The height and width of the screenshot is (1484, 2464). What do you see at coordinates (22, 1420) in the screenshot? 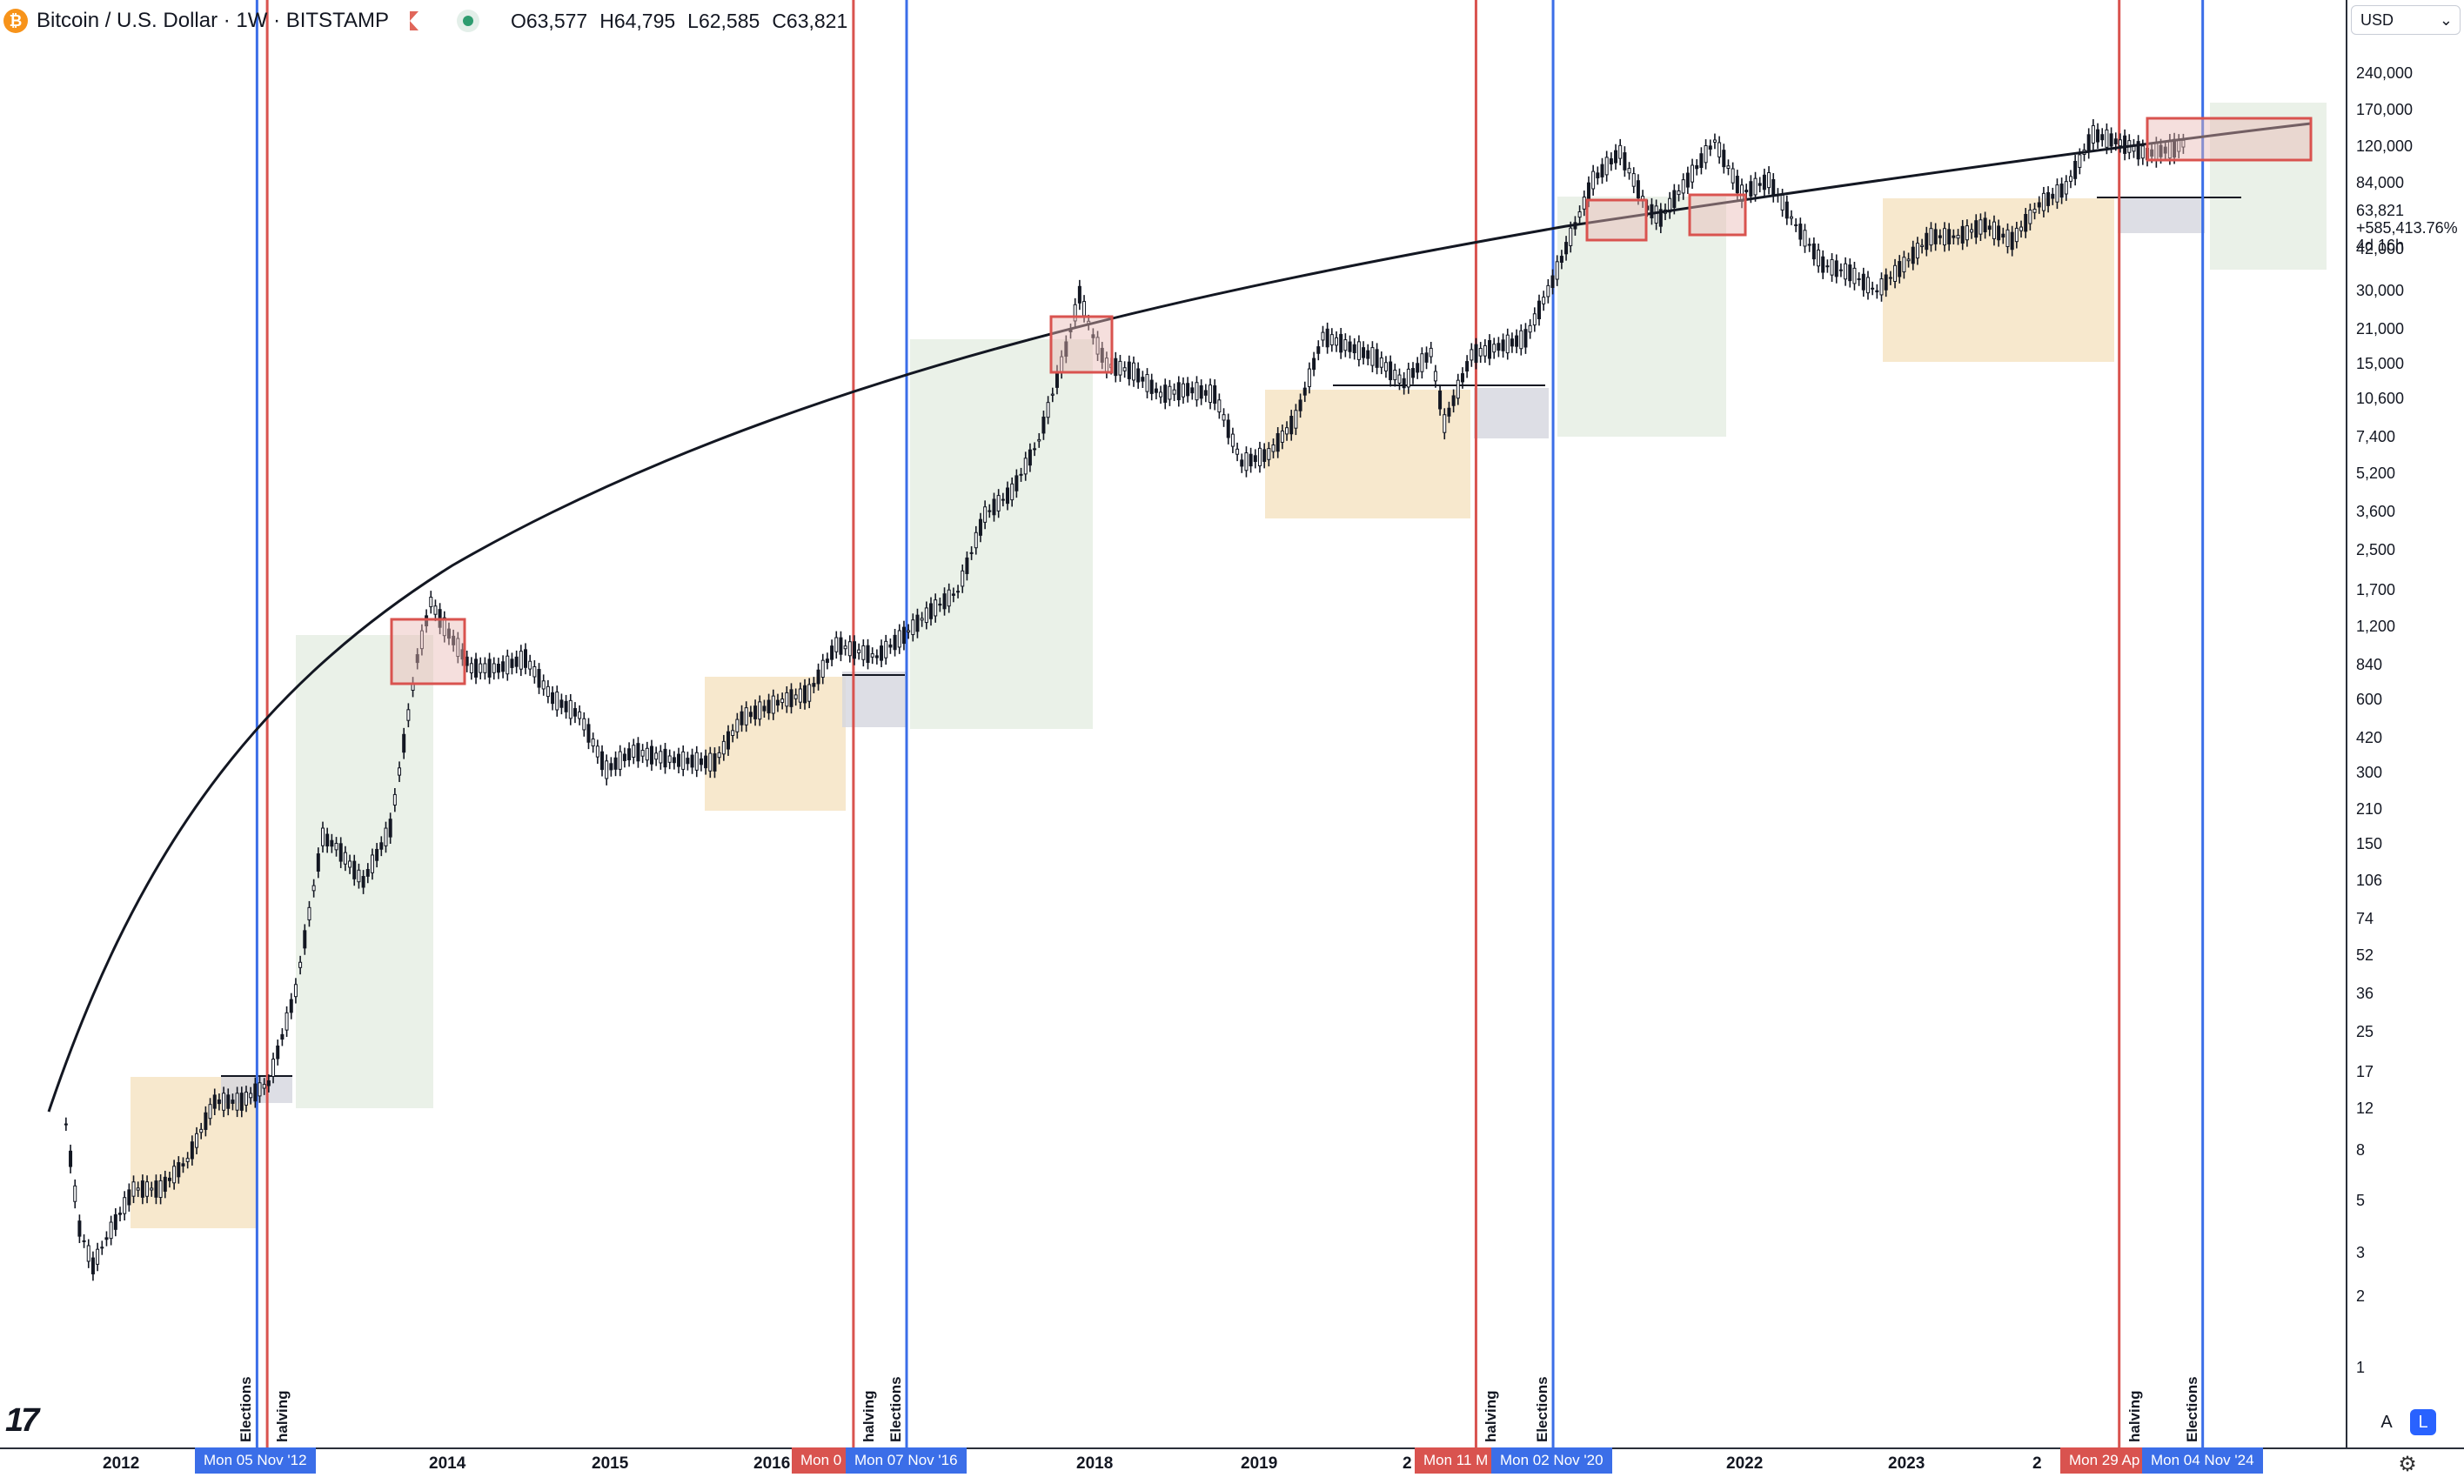
I see `tradingview-logo: 17` at bounding box center [22, 1420].